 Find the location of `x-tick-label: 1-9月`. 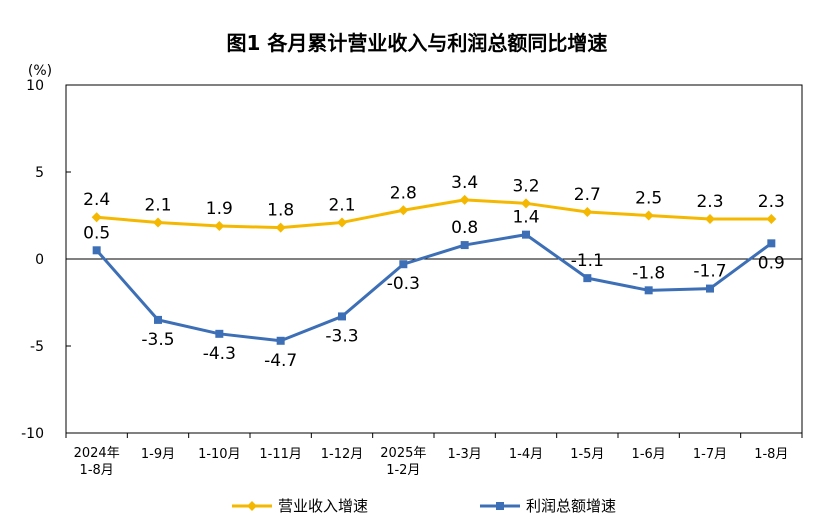

x-tick-label: 1-9月 is located at coordinates (158, 454).